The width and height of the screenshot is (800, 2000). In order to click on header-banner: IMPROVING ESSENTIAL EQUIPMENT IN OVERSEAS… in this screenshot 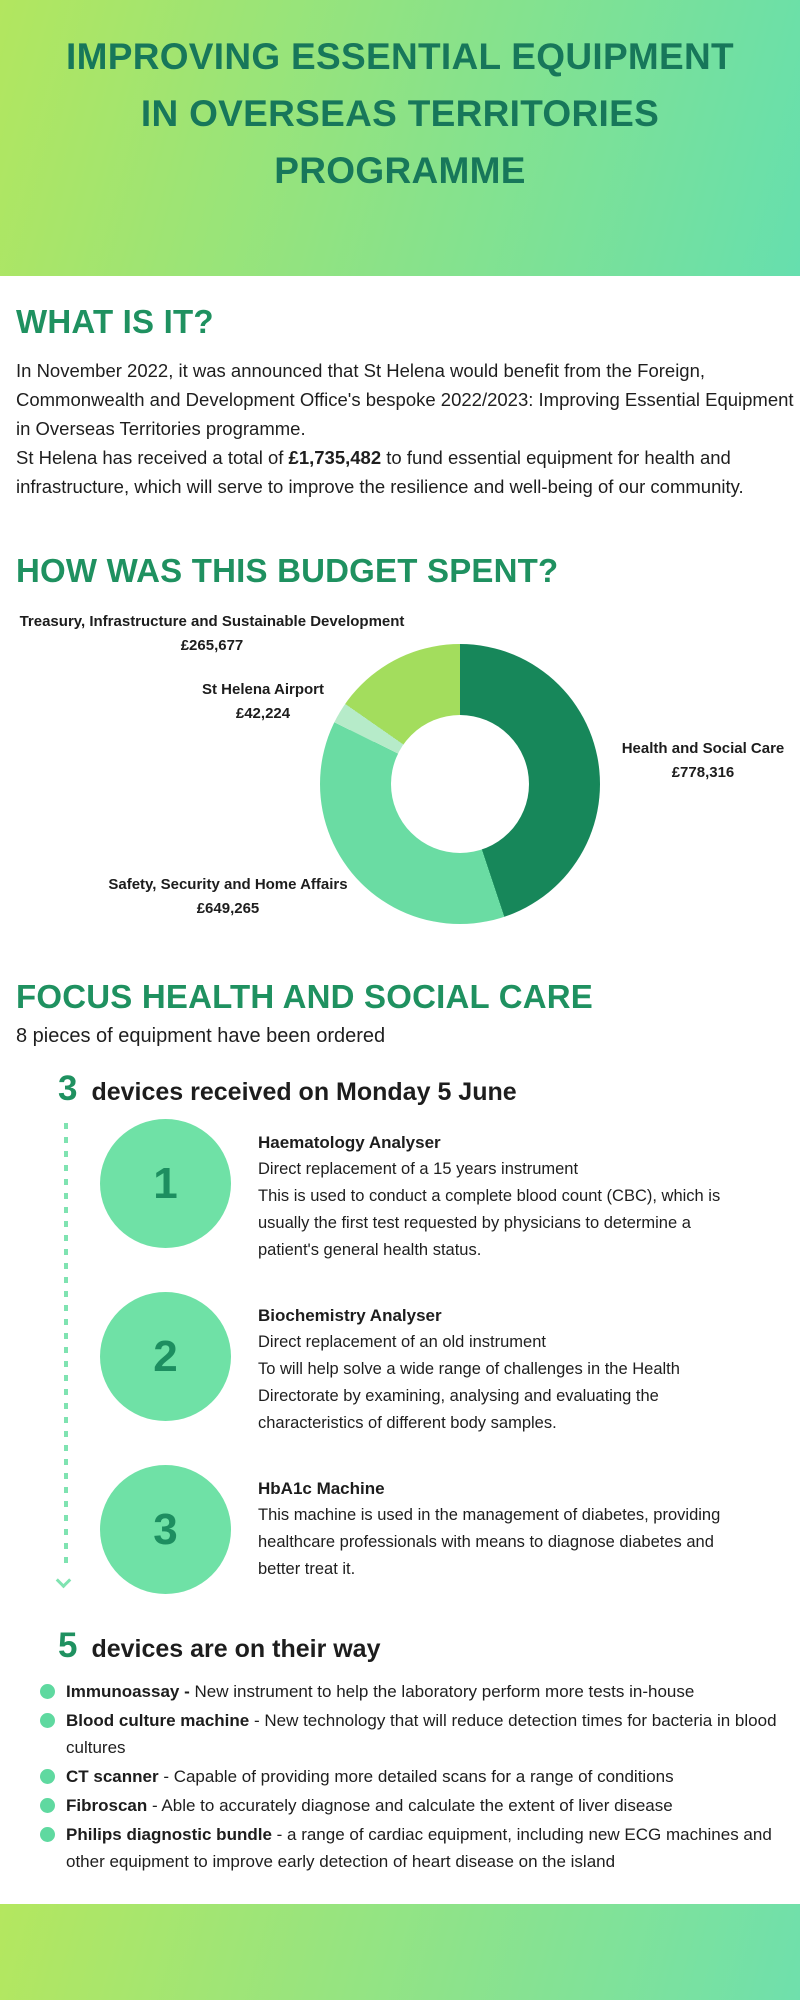, I will do `click(400, 138)`.